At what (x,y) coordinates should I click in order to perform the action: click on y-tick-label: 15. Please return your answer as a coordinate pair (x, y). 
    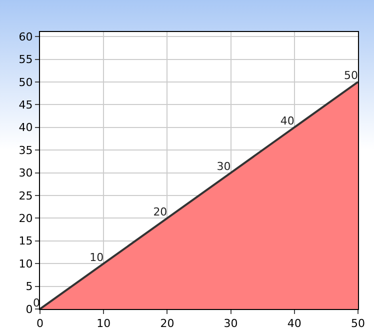
    Looking at the image, I should click on (25, 241).